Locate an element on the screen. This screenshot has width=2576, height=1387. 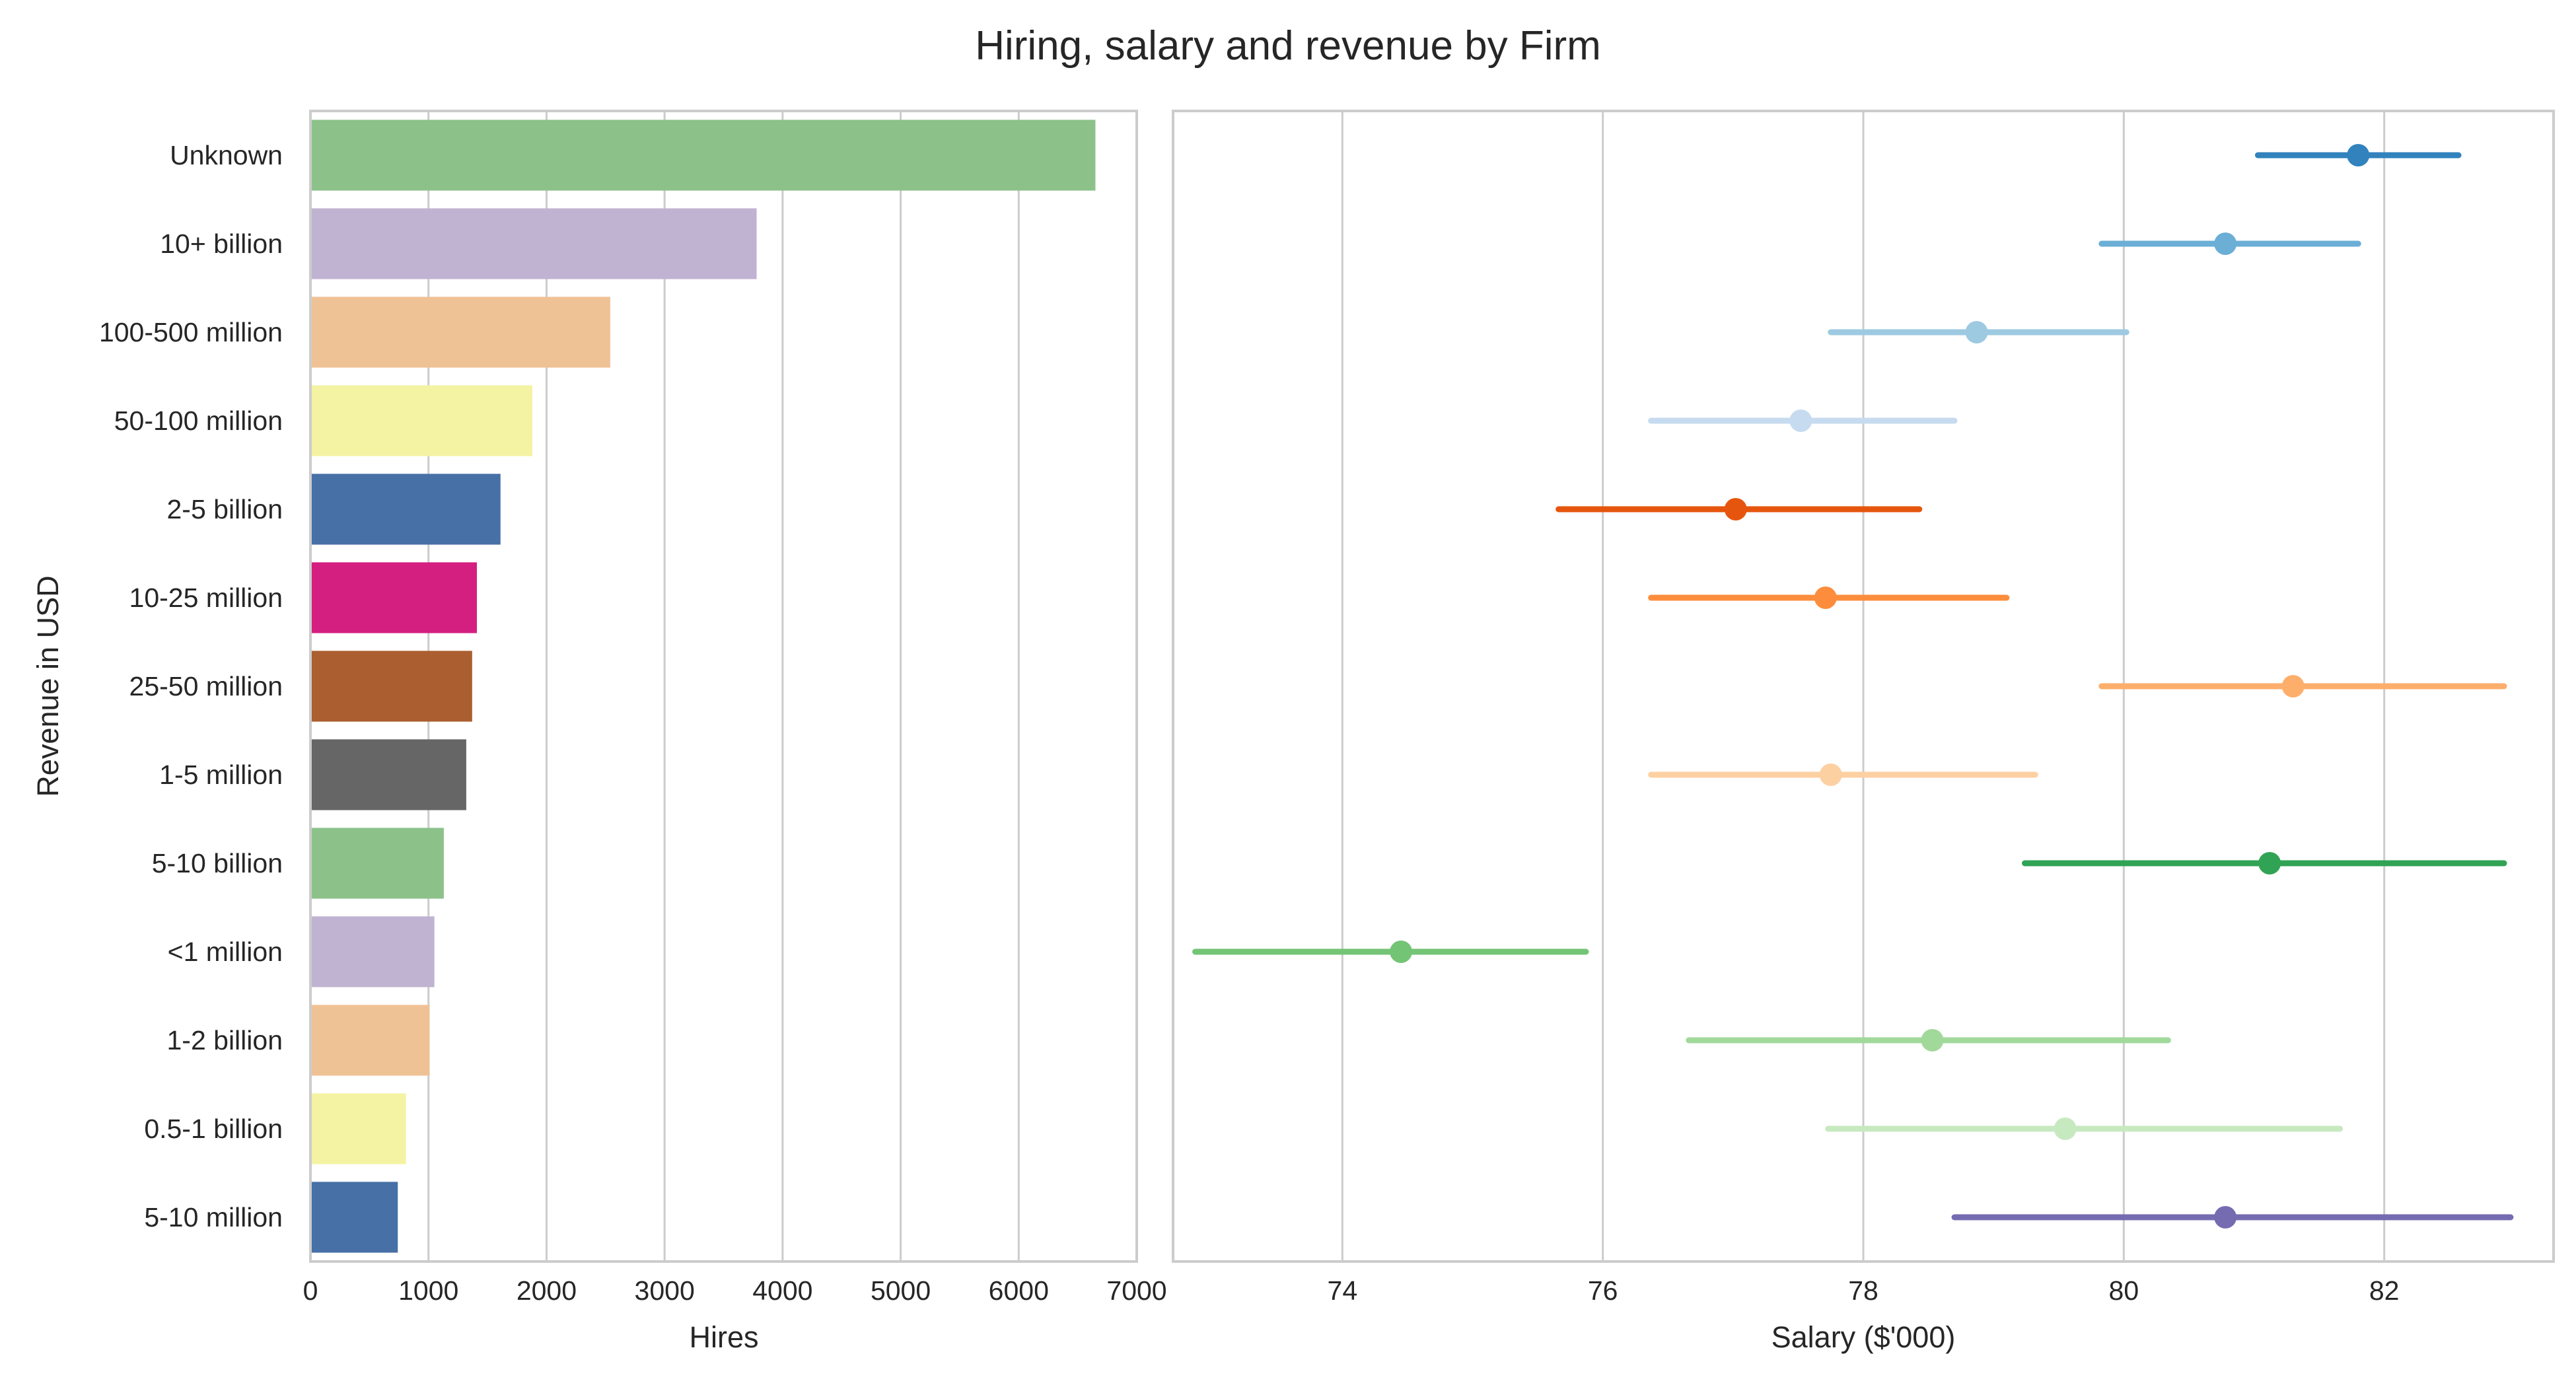
bar-0-5-1-billion is located at coordinates (358, 1128).